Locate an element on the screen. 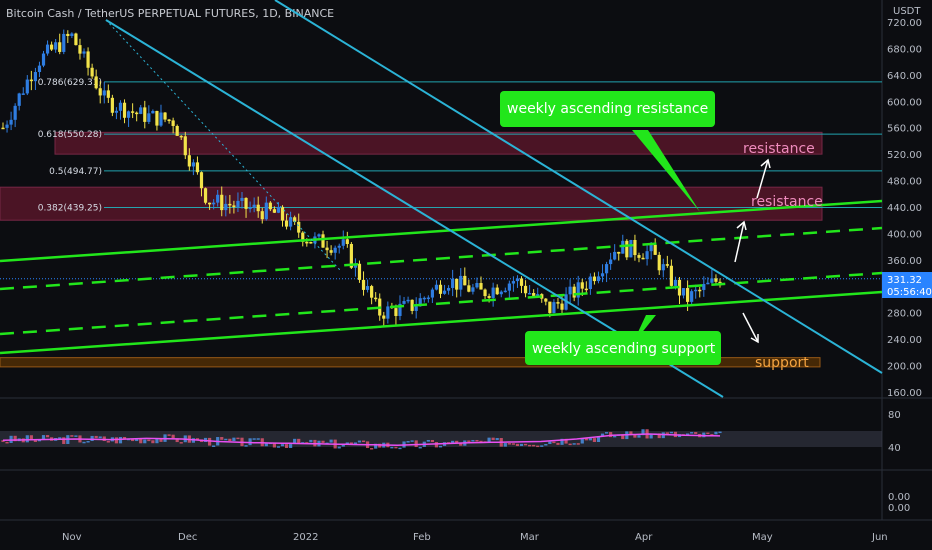 The image size is (932, 550). current-price-value: 331.32 is located at coordinates (904, 280).